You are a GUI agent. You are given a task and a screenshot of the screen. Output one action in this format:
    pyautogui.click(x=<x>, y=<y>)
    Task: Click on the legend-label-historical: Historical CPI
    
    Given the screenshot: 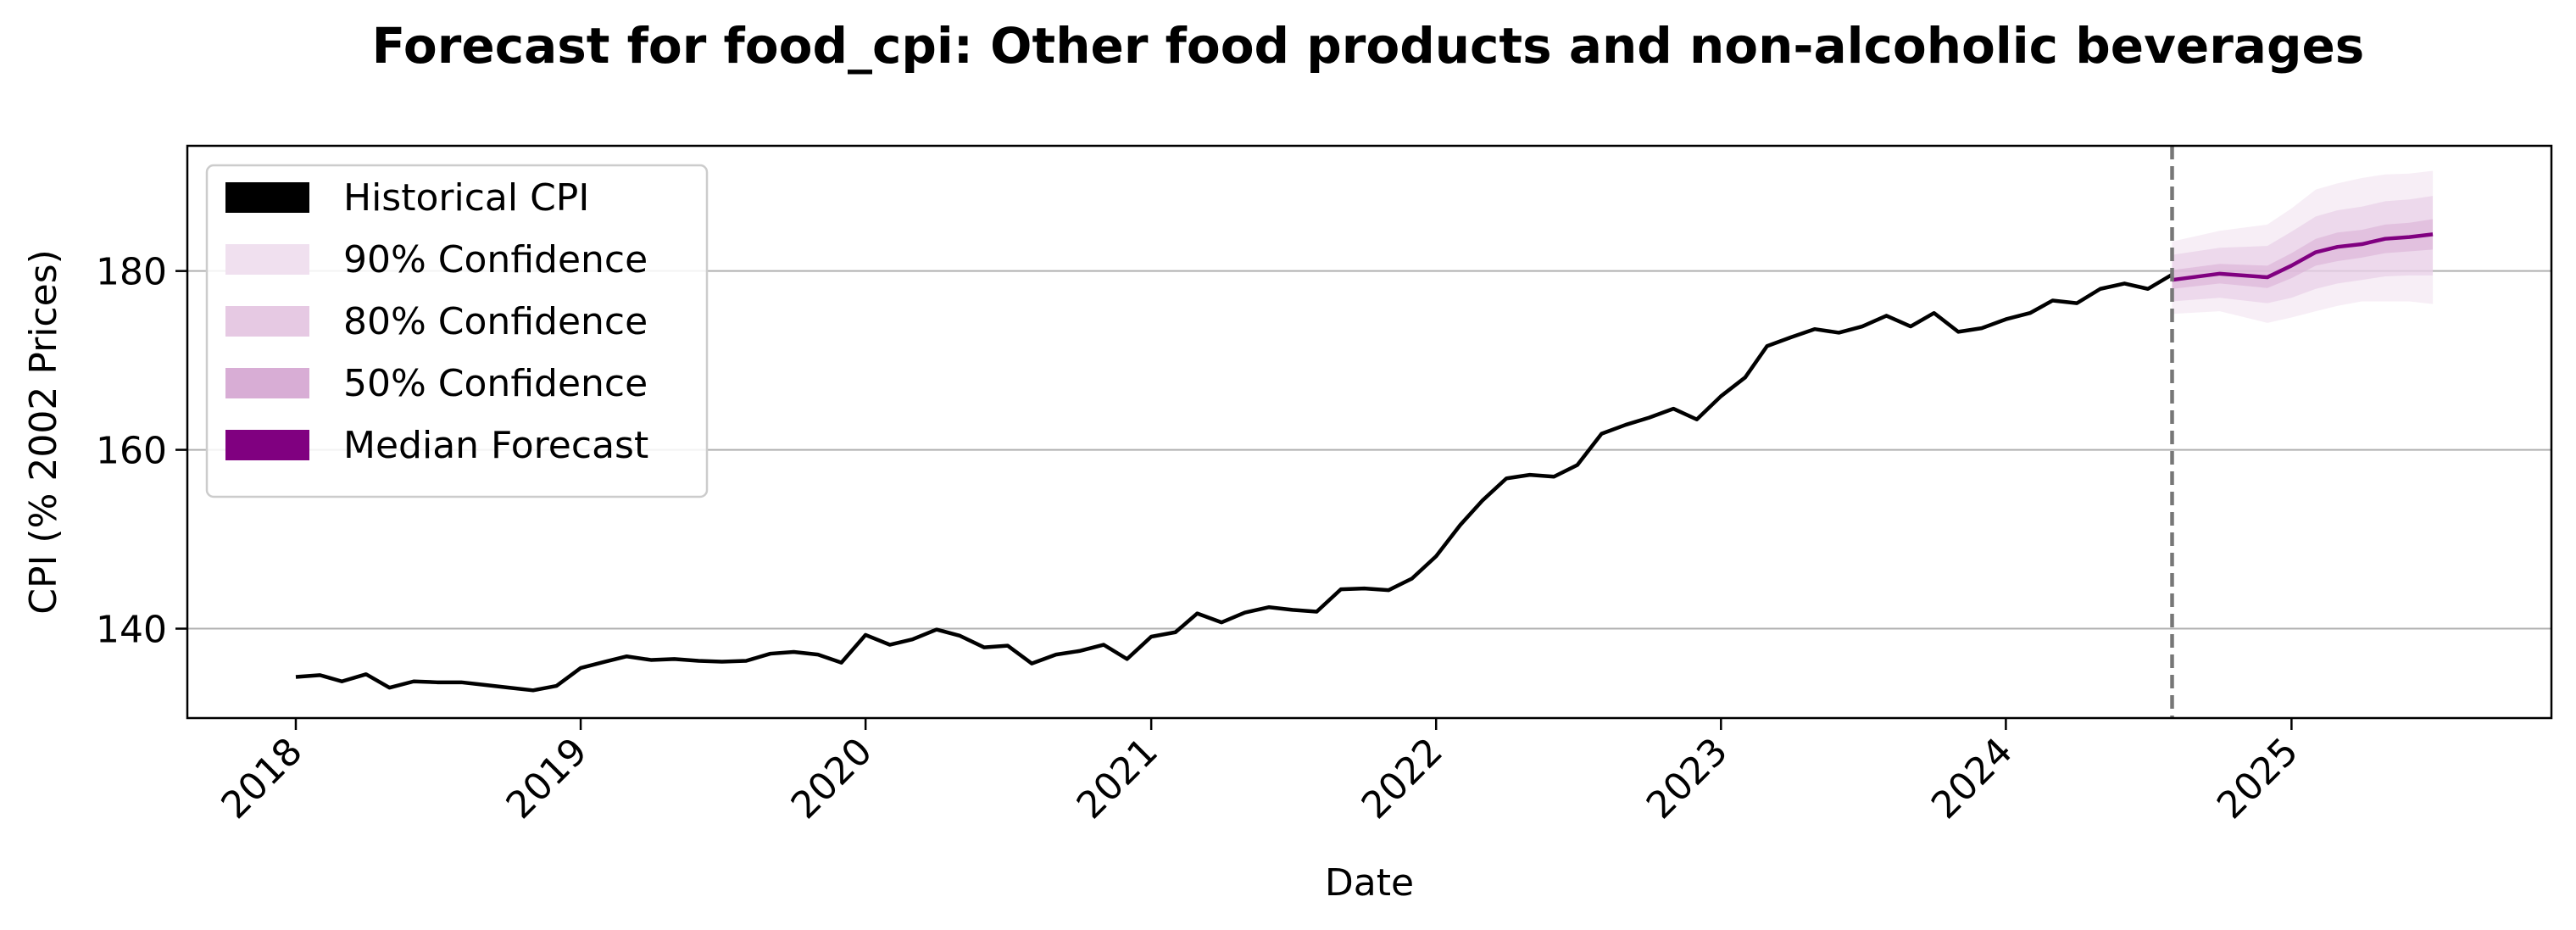 What is the action you would take?
    pyautogui.click(x=466, y=198)
    